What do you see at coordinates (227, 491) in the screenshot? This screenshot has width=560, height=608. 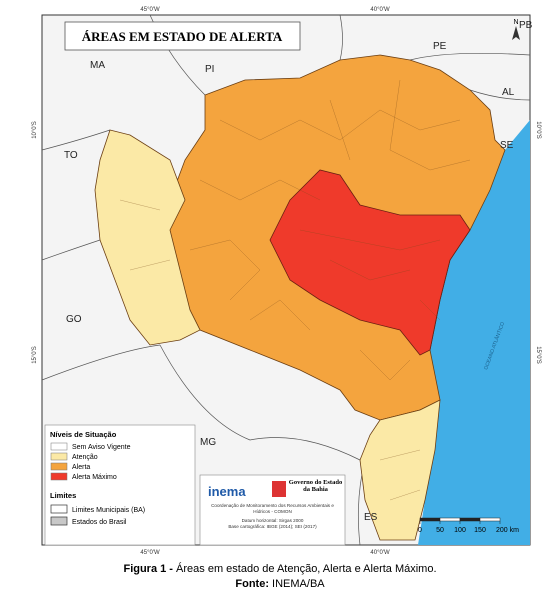 I see `logo-inema: inema` at bounding box center [227, 491].